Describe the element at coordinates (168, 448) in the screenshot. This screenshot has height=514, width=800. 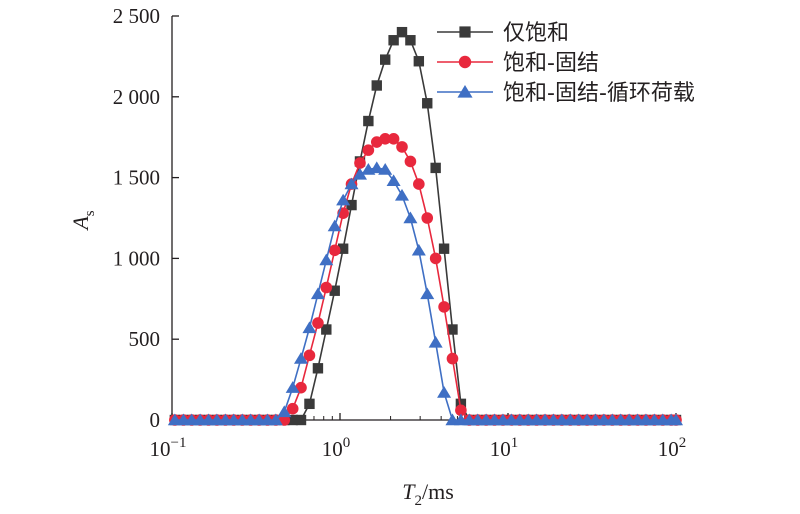
I see `x-tick-label: 10⁻¹` at that location.